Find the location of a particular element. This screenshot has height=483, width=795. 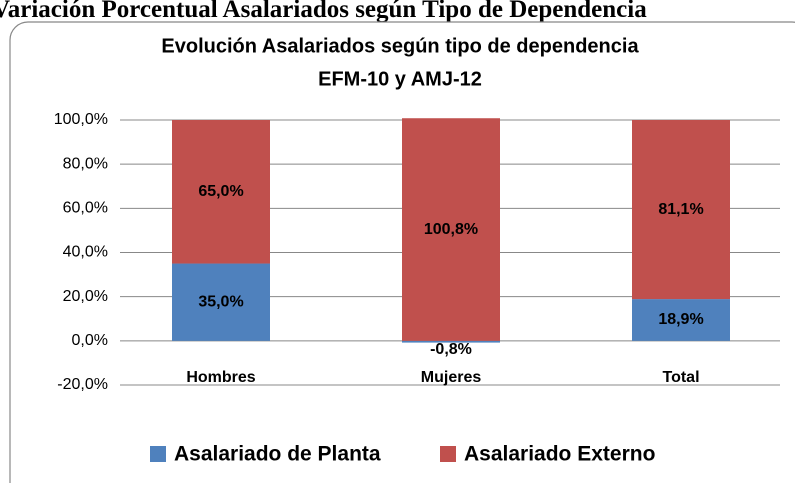

y-tick-label: 0,0% is located at coordinates (90, 340).